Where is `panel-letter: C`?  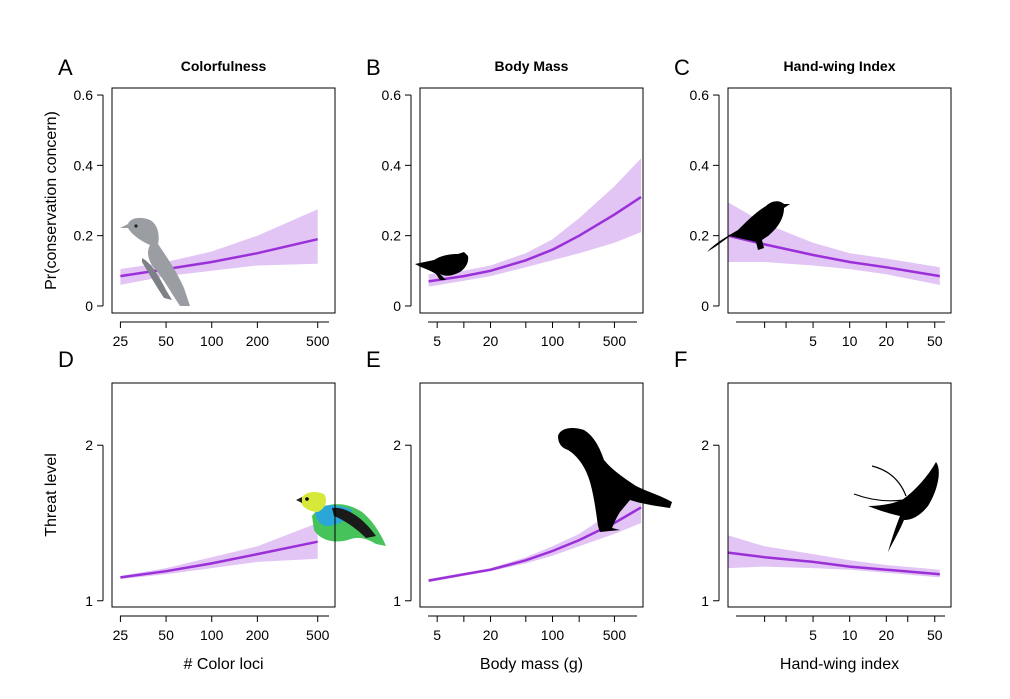 panel-letter: C is located at coordinates (682, 67).